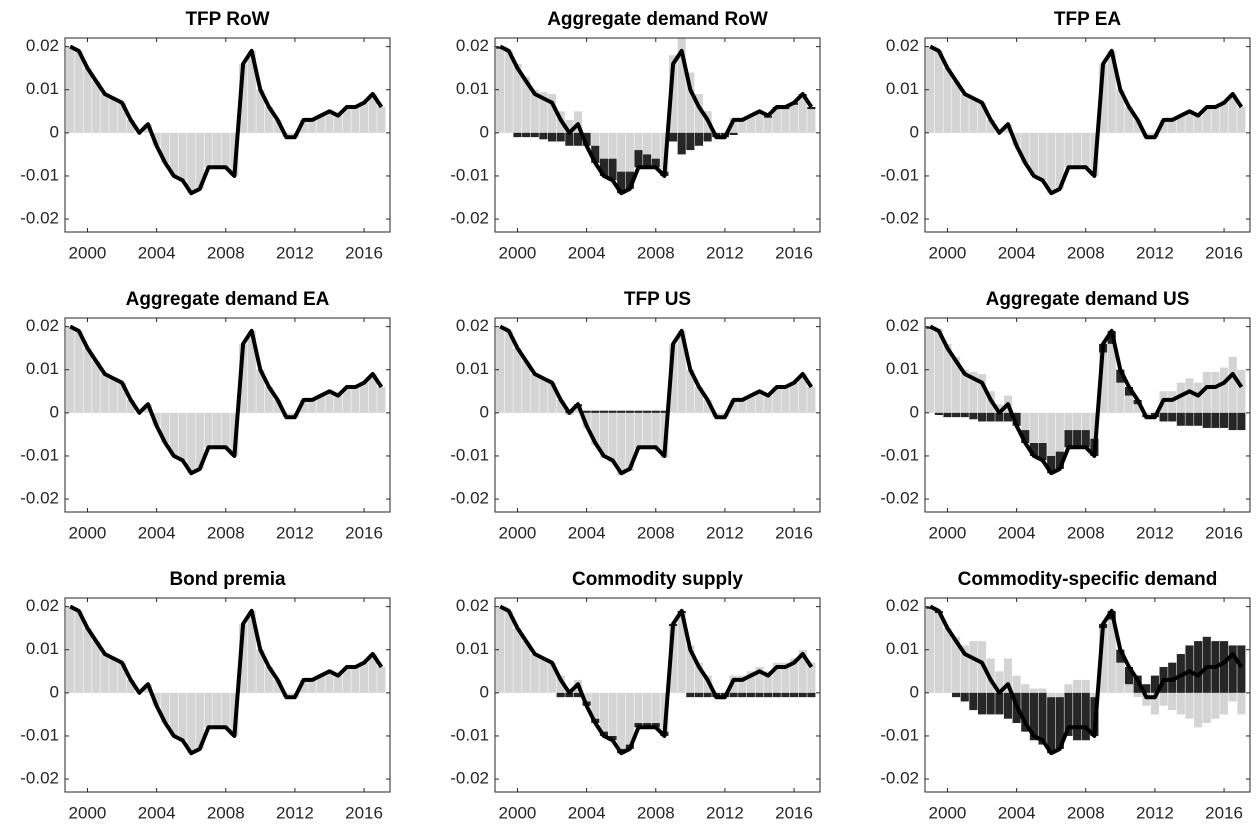  I want to click on chart-title: Aggregate demand US, so click(1088, 299).